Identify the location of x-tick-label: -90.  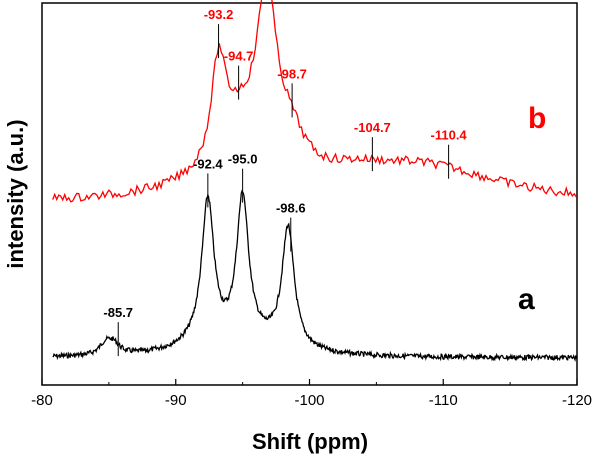
(176, 400).